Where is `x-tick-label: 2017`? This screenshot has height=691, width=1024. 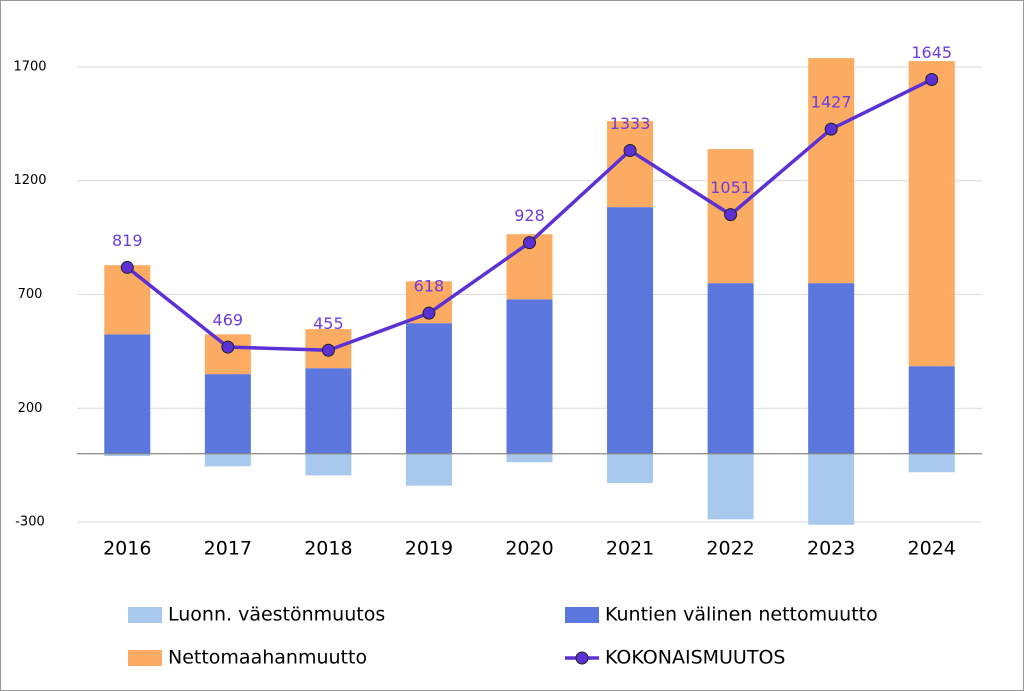
x-tick-label: 2017 is located at coordinates (228, 549).